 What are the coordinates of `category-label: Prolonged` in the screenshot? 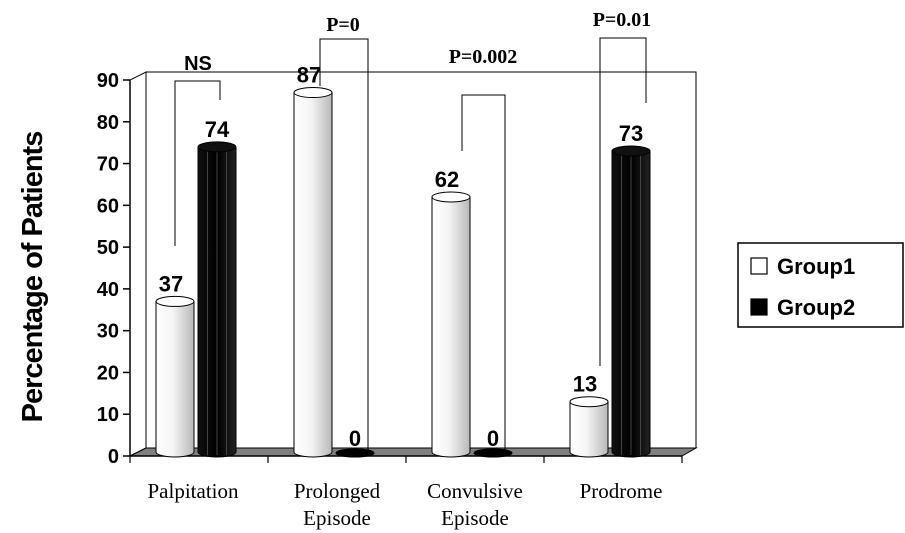 It's located at (337, 491).